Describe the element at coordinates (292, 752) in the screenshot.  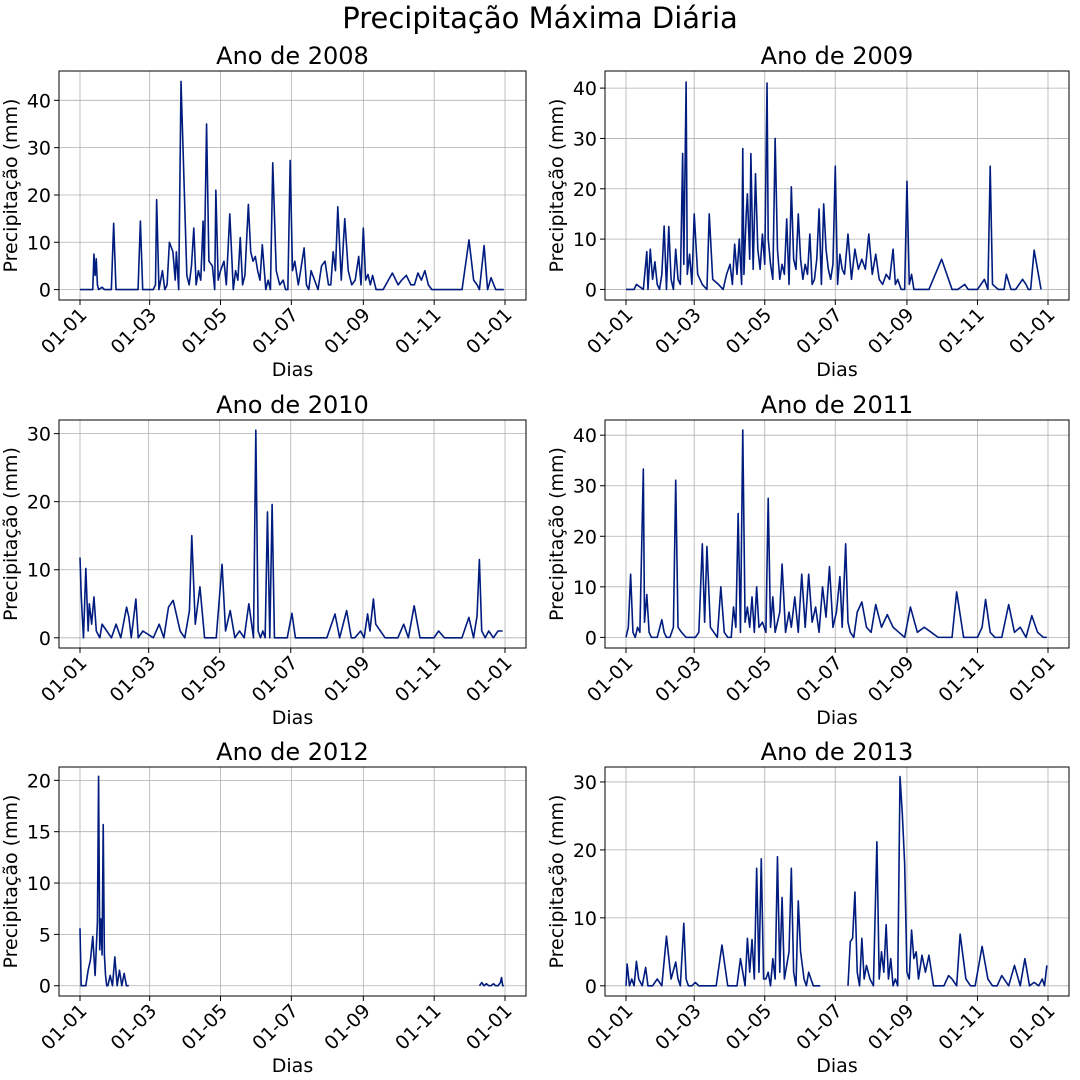
I see `subplot-title: Ano de 2012` at that location.